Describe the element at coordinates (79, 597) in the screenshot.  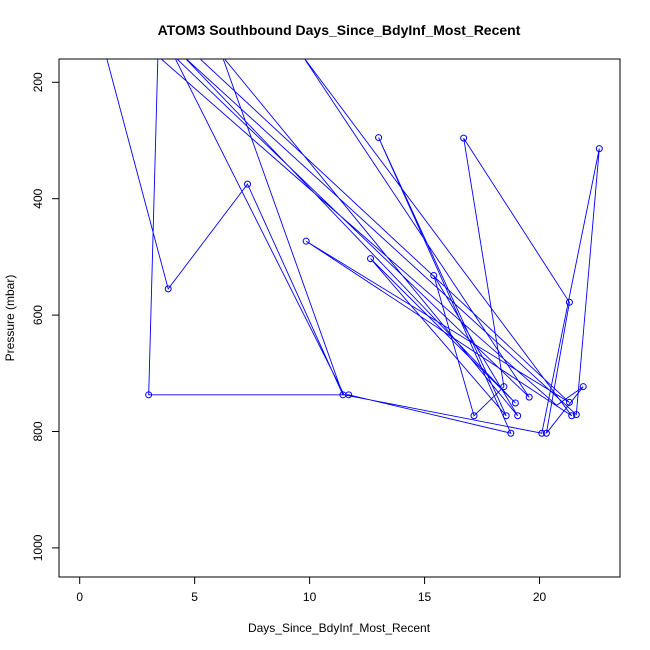
I see `x-tick-label: 0` at that location.